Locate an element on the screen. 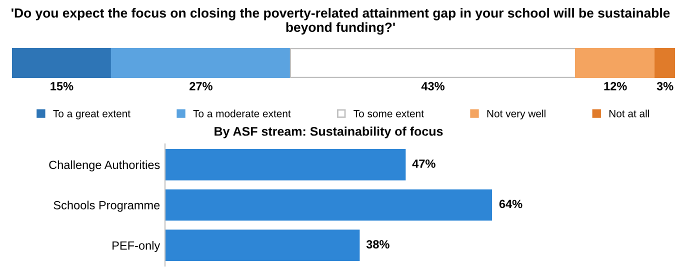  data-label: 3% is located at coordinates (665, 86).